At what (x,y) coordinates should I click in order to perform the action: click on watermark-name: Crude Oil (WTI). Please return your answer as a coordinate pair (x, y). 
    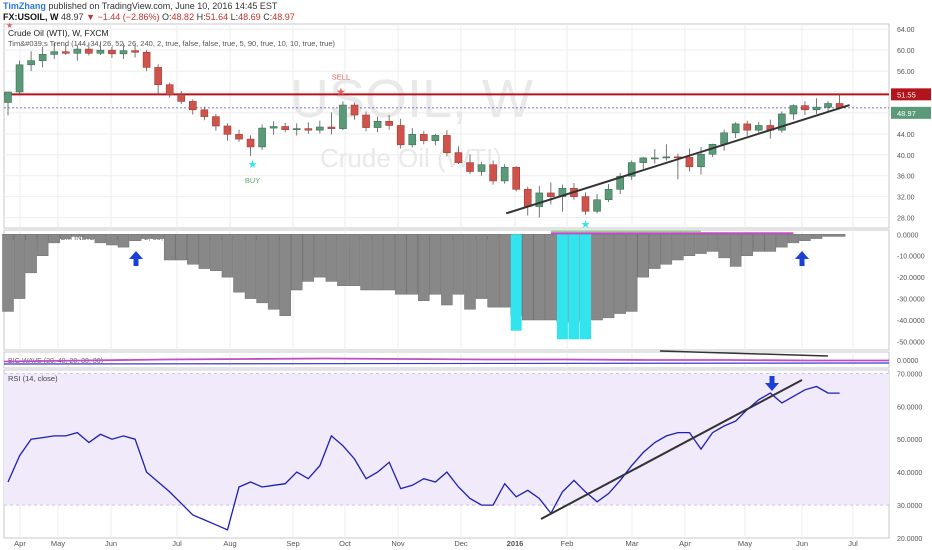
    Looking at the image, I should click on (411, 158).